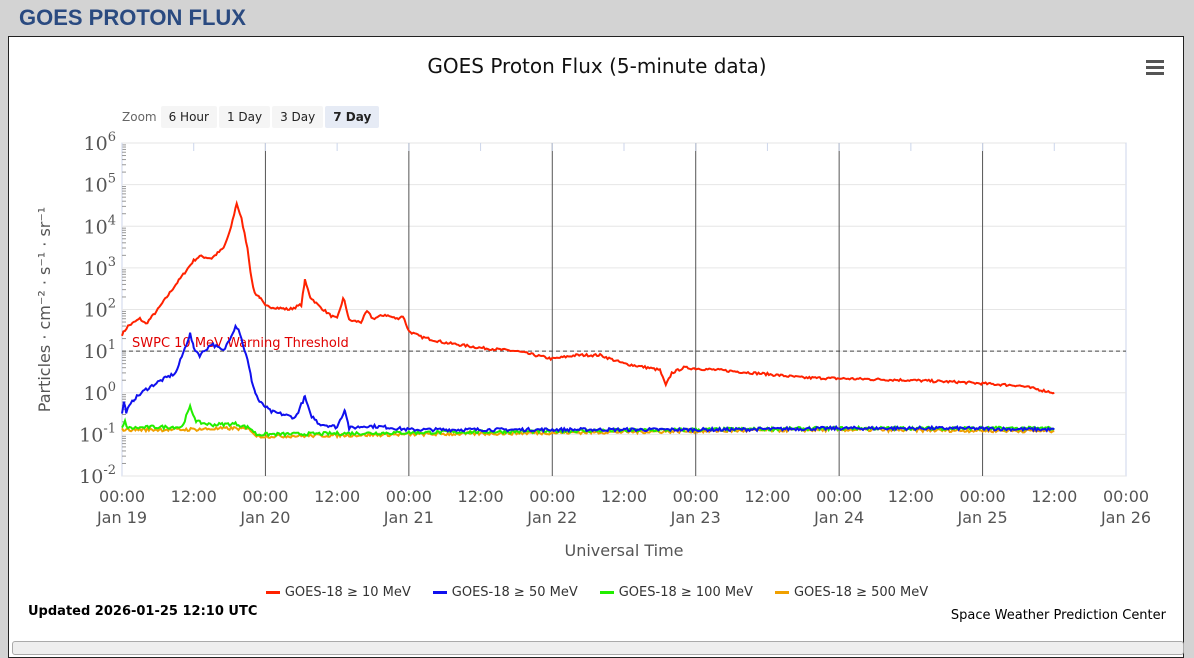 This screenshot has height=658, width=1194. I want to click on updated-timestamp: Updated 2026-01-25 12:10 UTC, so click(143, 611).